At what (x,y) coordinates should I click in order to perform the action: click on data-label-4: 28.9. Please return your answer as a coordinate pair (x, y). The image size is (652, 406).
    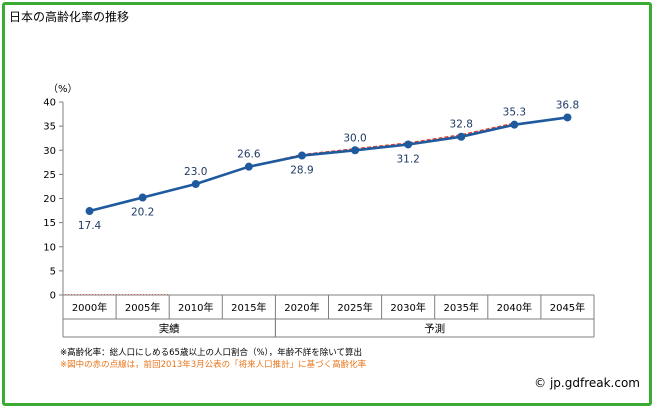
    Looking at the image, I should click on (301, 171).